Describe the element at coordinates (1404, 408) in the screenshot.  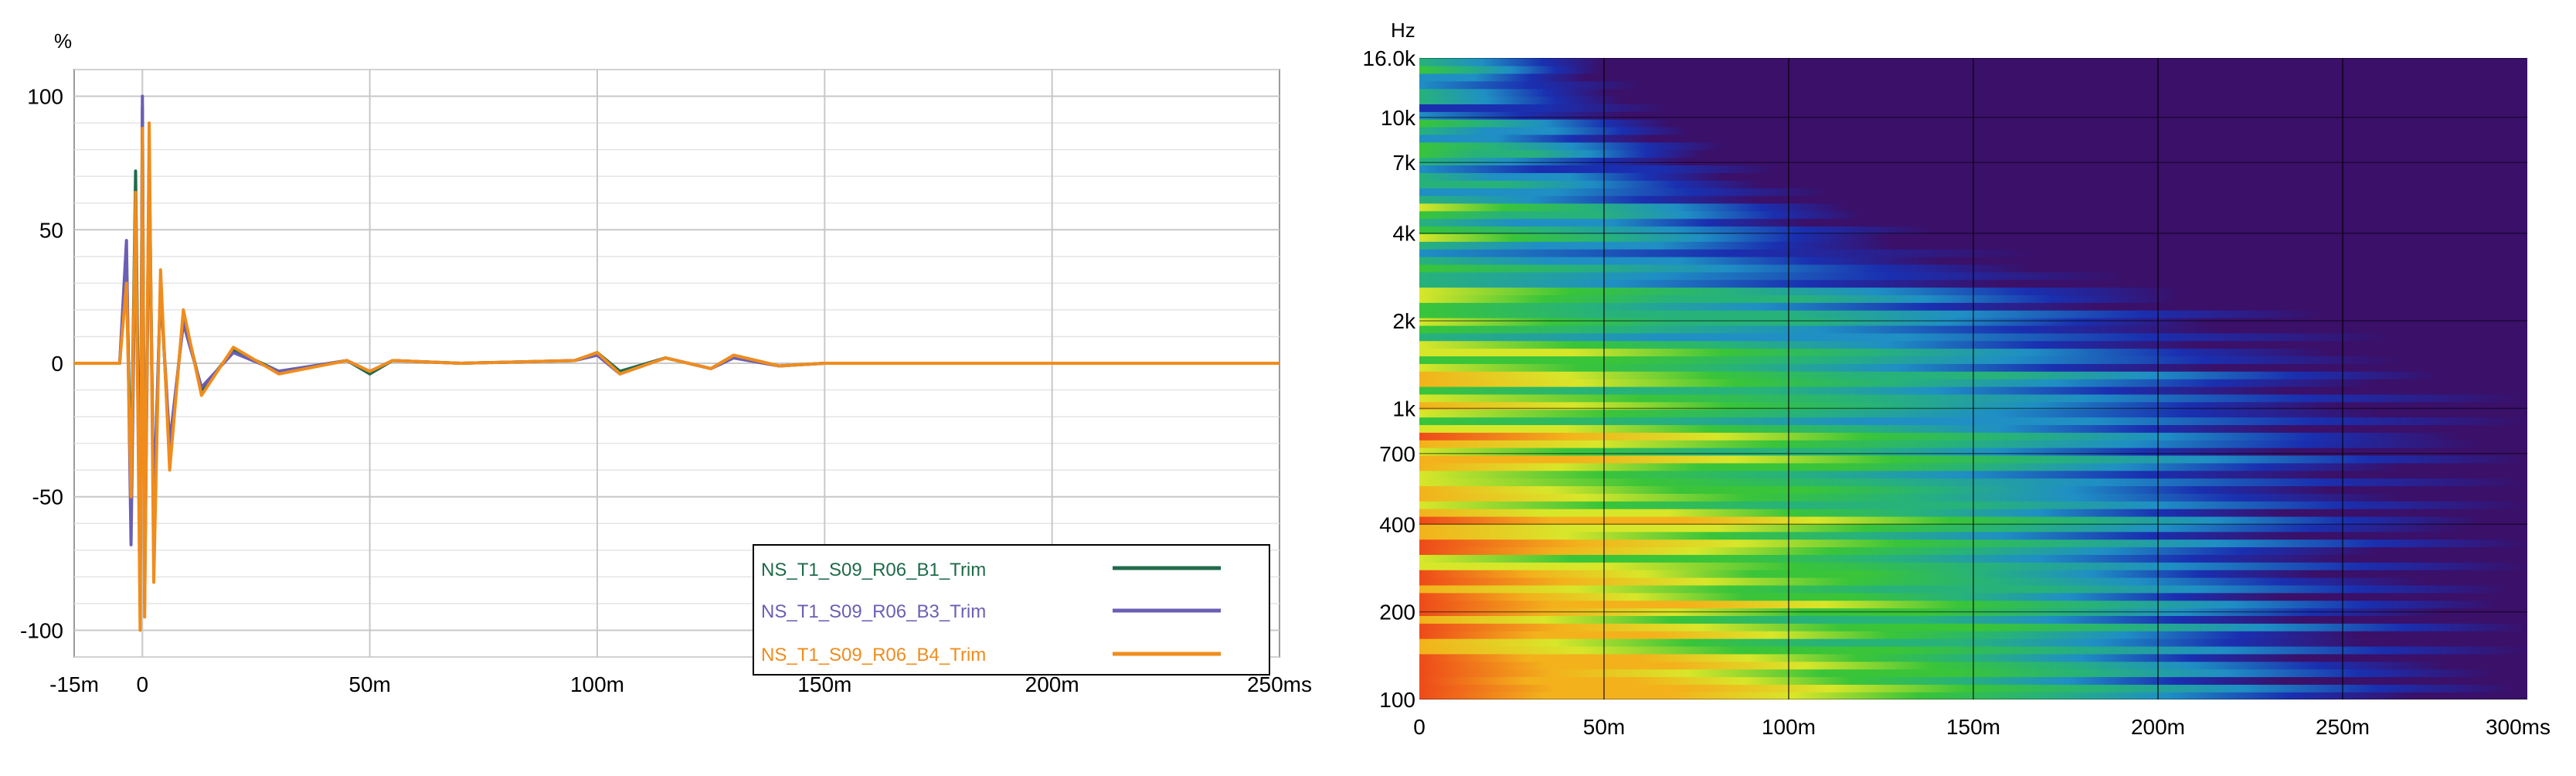
I see `y-tick-label: 1k` at that location.